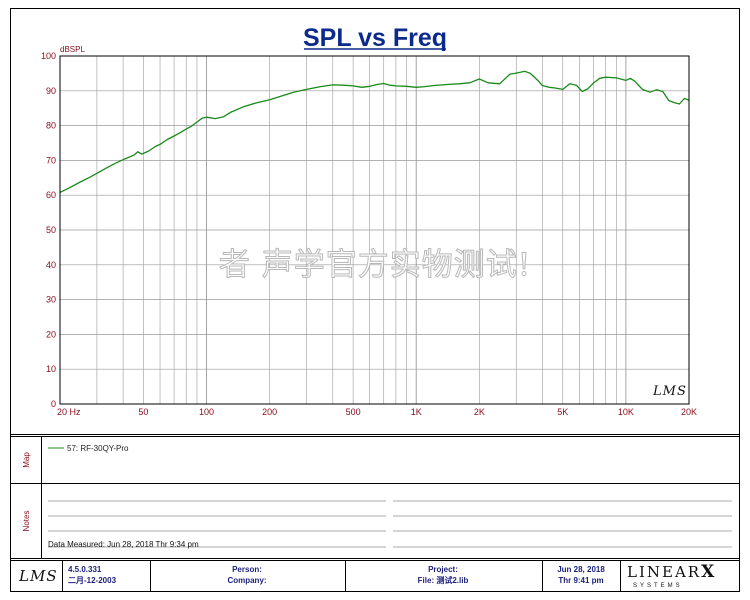  I want to click on notes-section-label: Notes, so click(26, 521).